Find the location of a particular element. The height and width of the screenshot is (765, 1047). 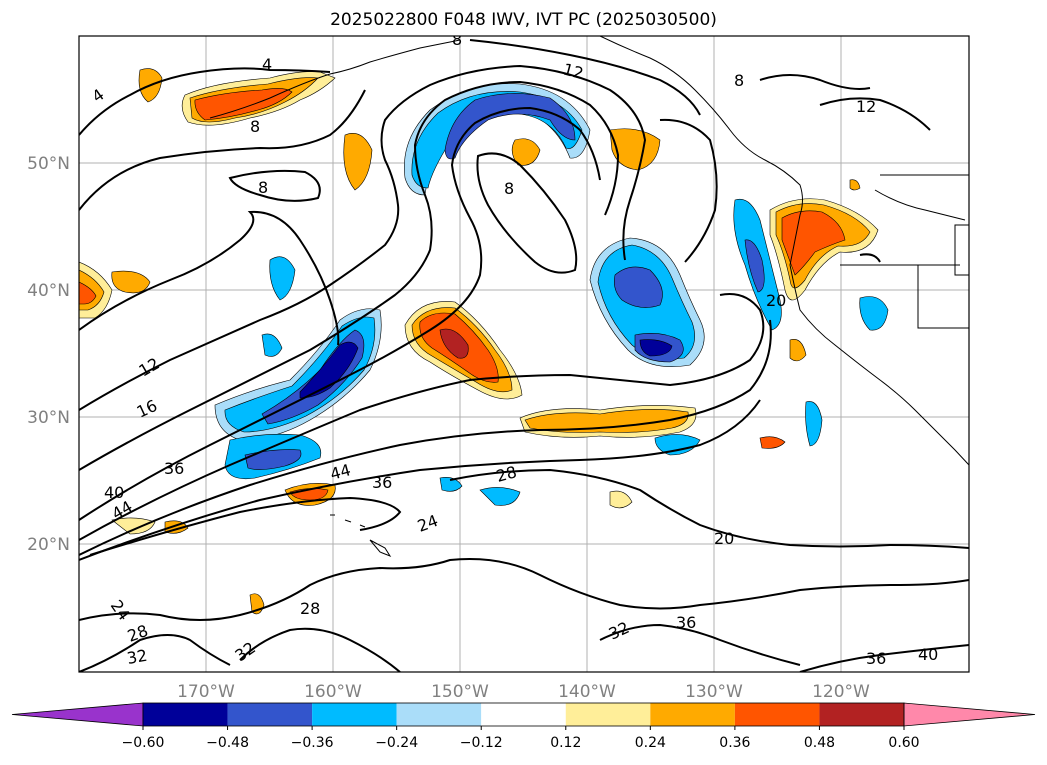

colorbar-tick-label: −0.60 is located at coordinates (143, 743).